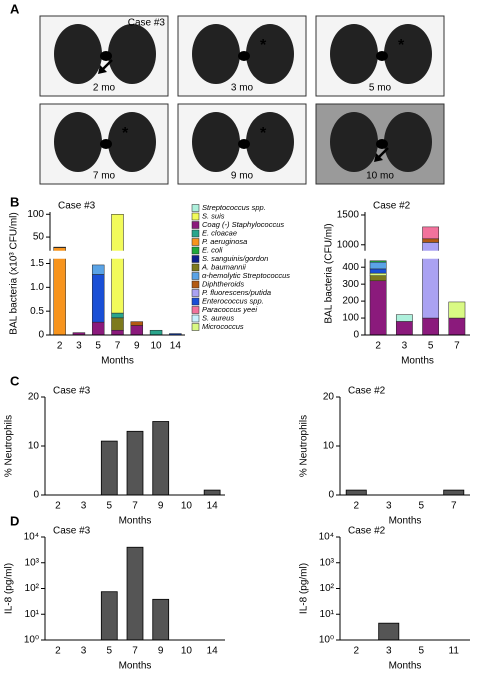 The height and width of the screenshot is (685, 490). Describe the element at coordinates (229, 309) in the screenshot. I see `legend-label: Paracoccus yeei` at that location.